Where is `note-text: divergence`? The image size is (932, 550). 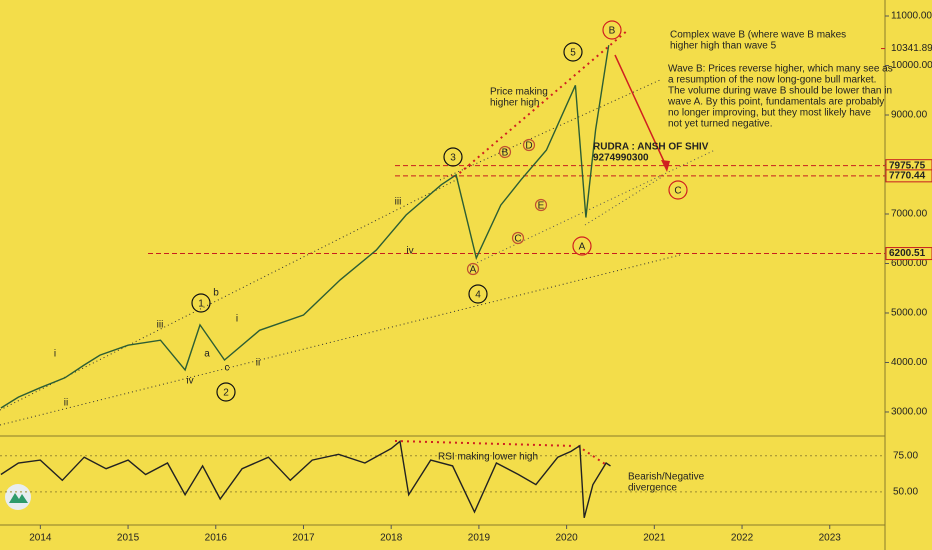 note-text: divergence is located at coordinates (652, 488).